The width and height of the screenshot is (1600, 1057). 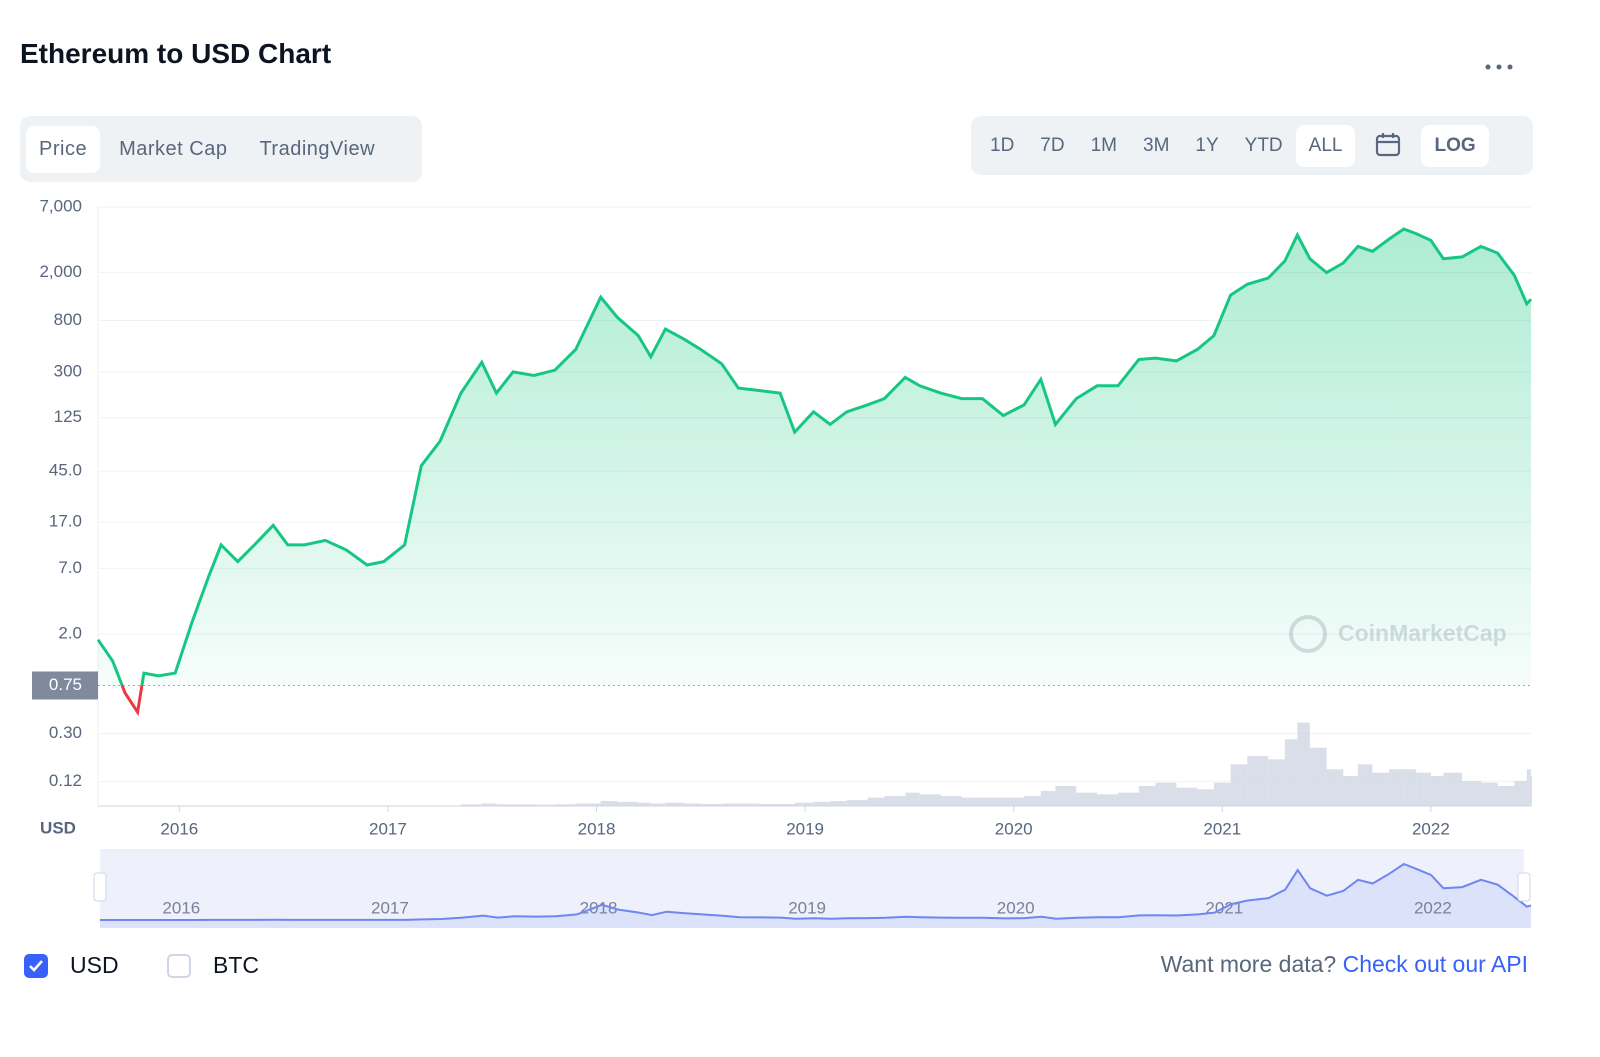 What do you see at coordinates (1435, 964) in the screenshot?
I see `api-link: Check out our API` at bounding box center [1435, 964].